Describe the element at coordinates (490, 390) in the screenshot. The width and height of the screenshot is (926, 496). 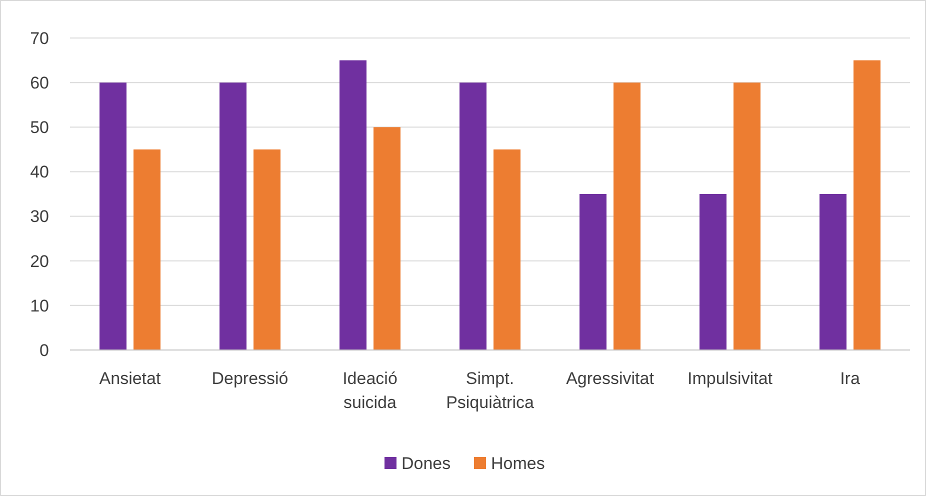
I see `x-tick-label: Simpt. Psiquiàtrica` at that location.